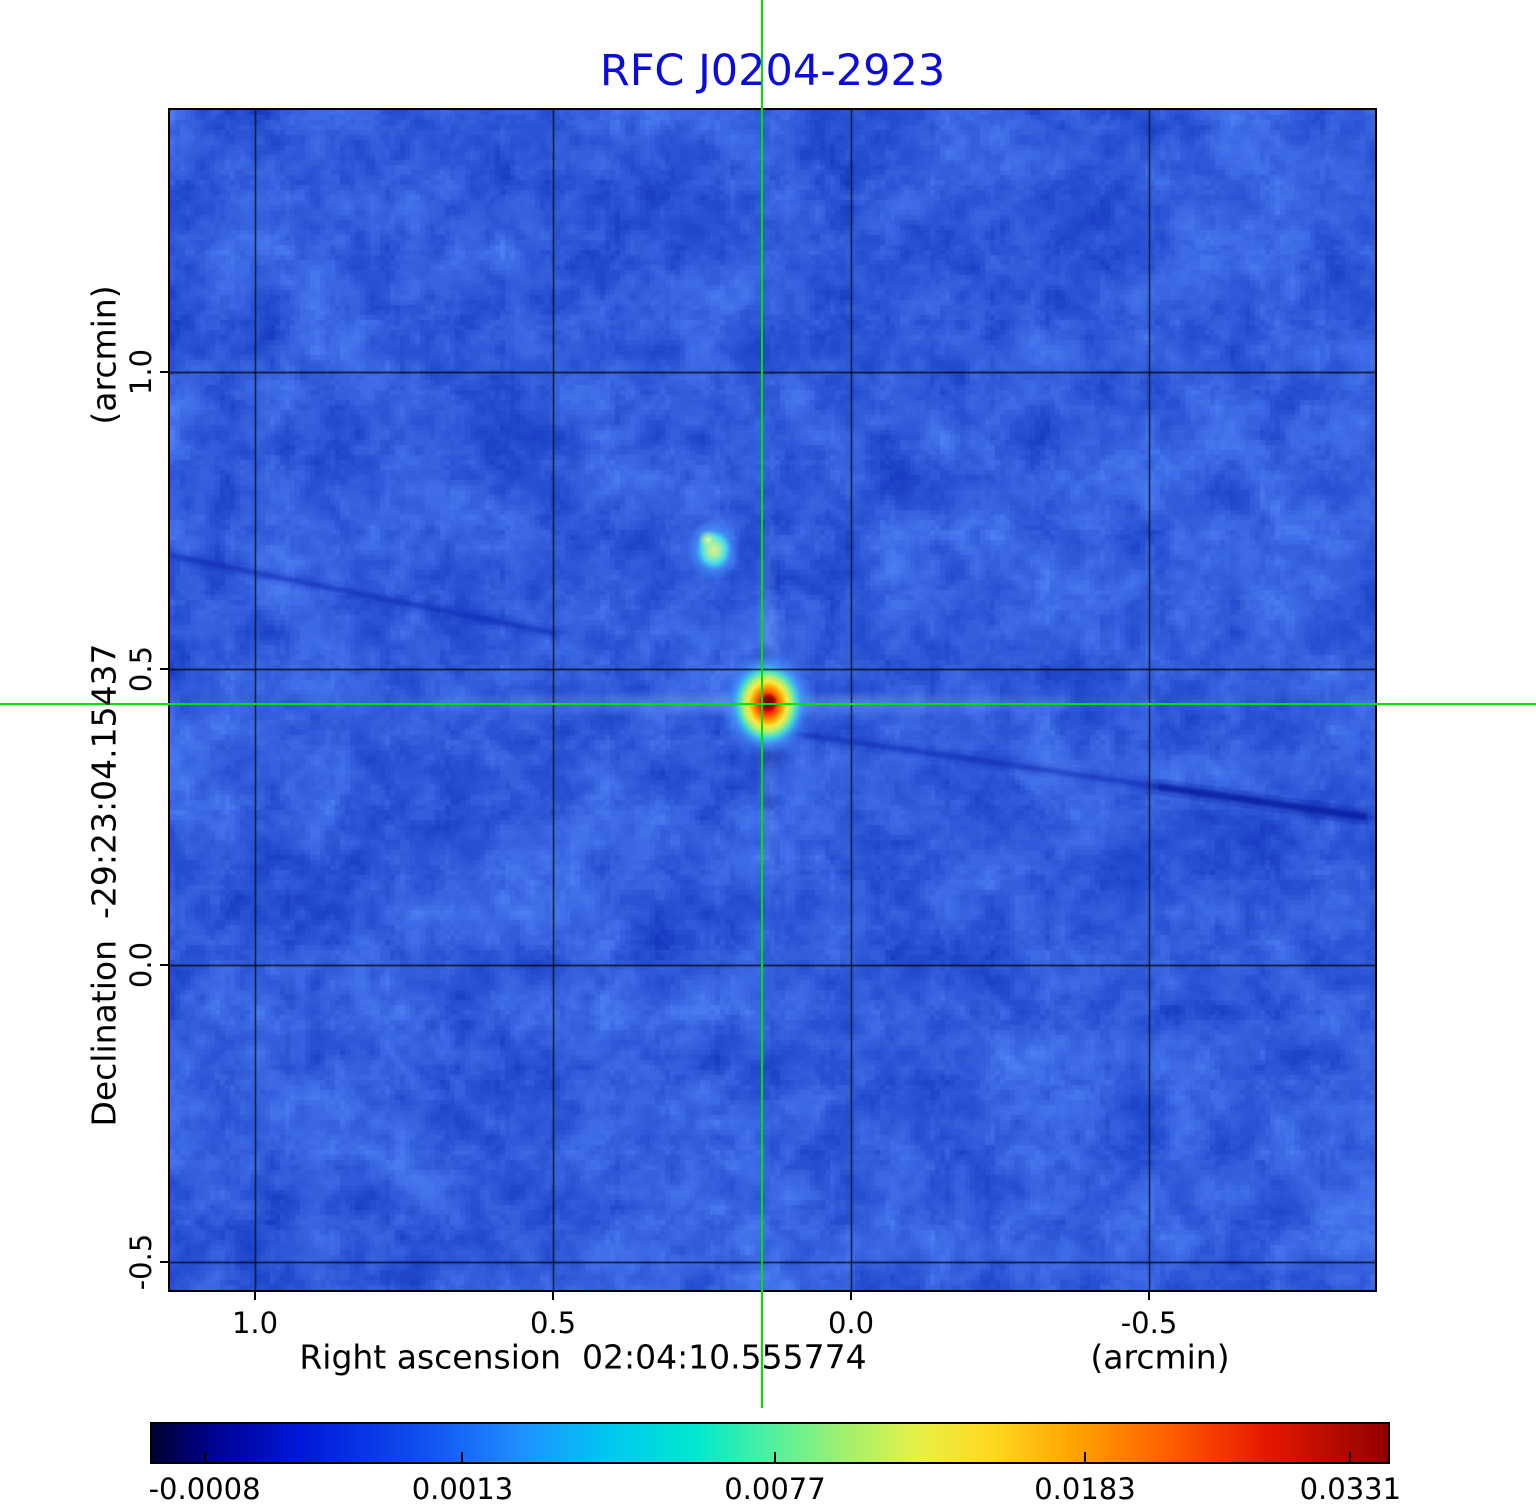  Describe the element at coordinates (141, 965) in the screenshot. I see `y-tick-label: 0.0` at that location.